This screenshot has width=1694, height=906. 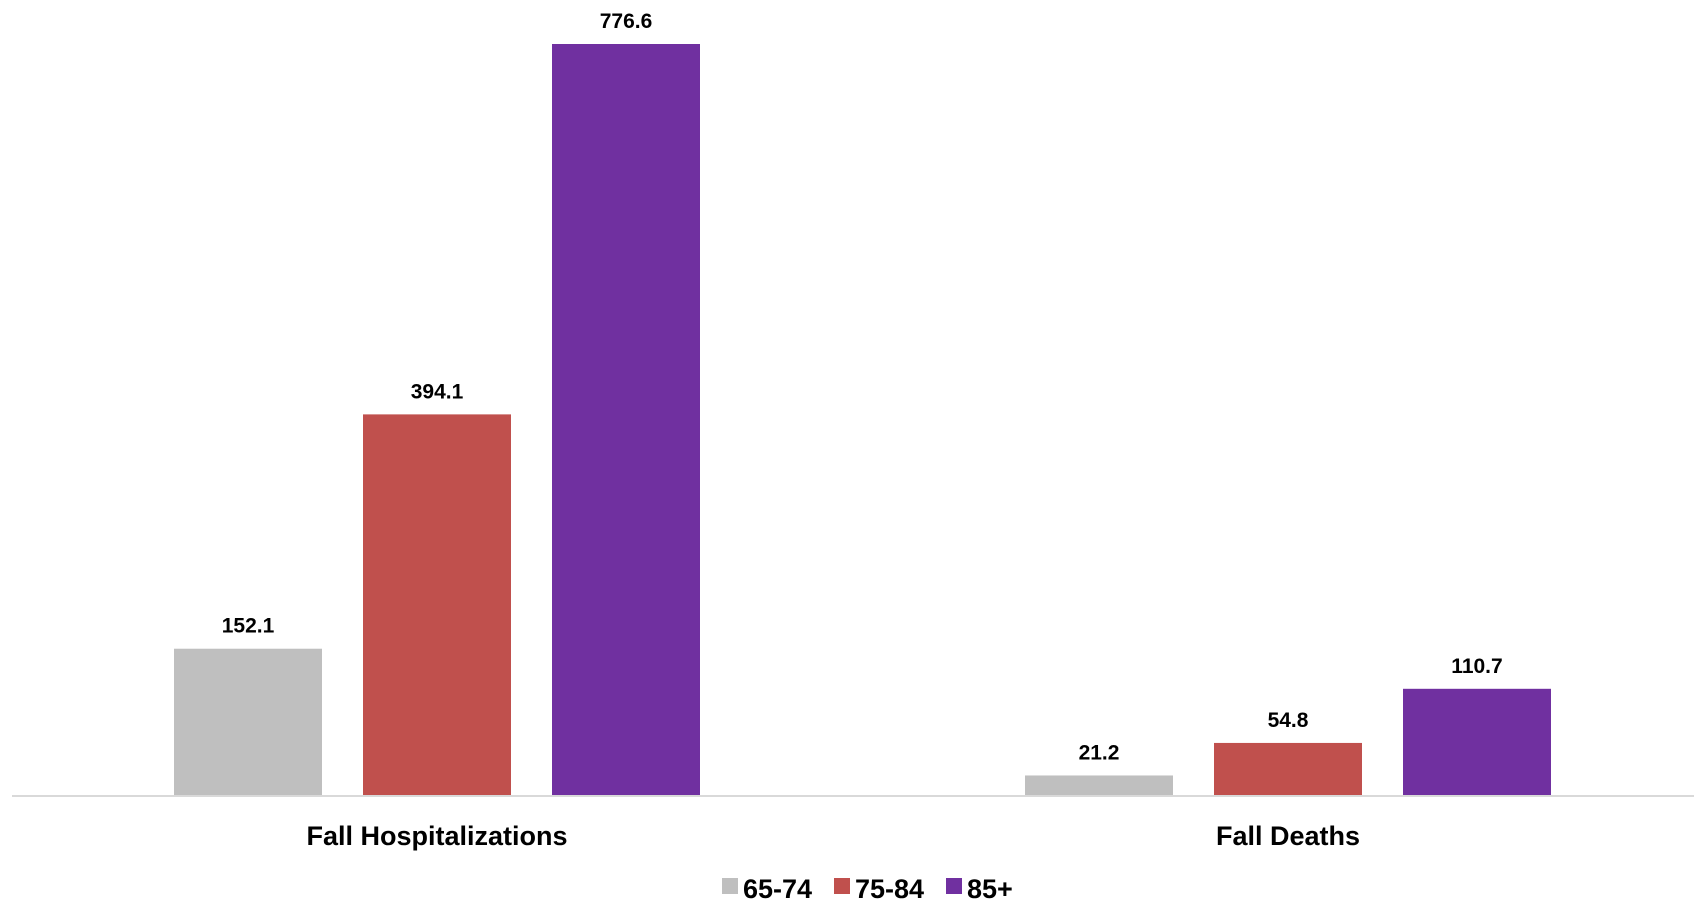 What do you see at coordinates (626, 21) in the screenshot?
I see `data-label-85-hospitalizations: 776.6` at bounding box center [626, 21].